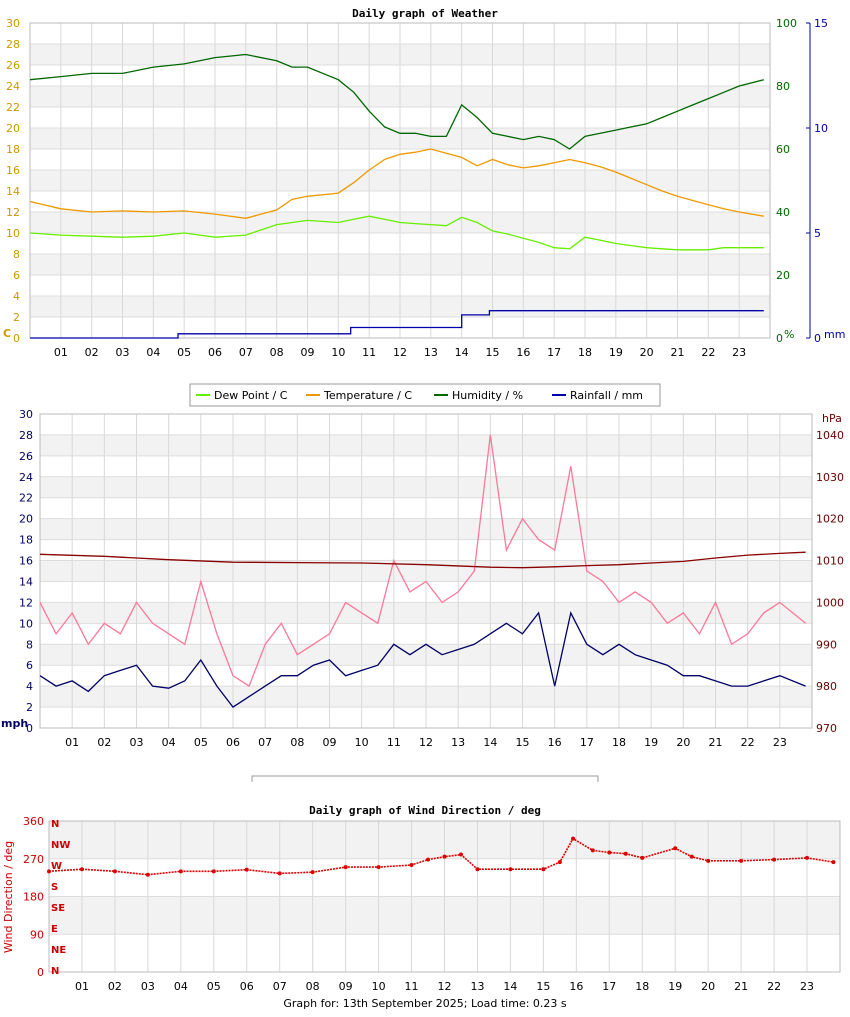 Image resolution: width=850 pixels, height=1017 pixels. What do you see at coordinates (13, 149) in the screenshot?
I see `y-tick-label: 18` at bounding box center [13, 149].